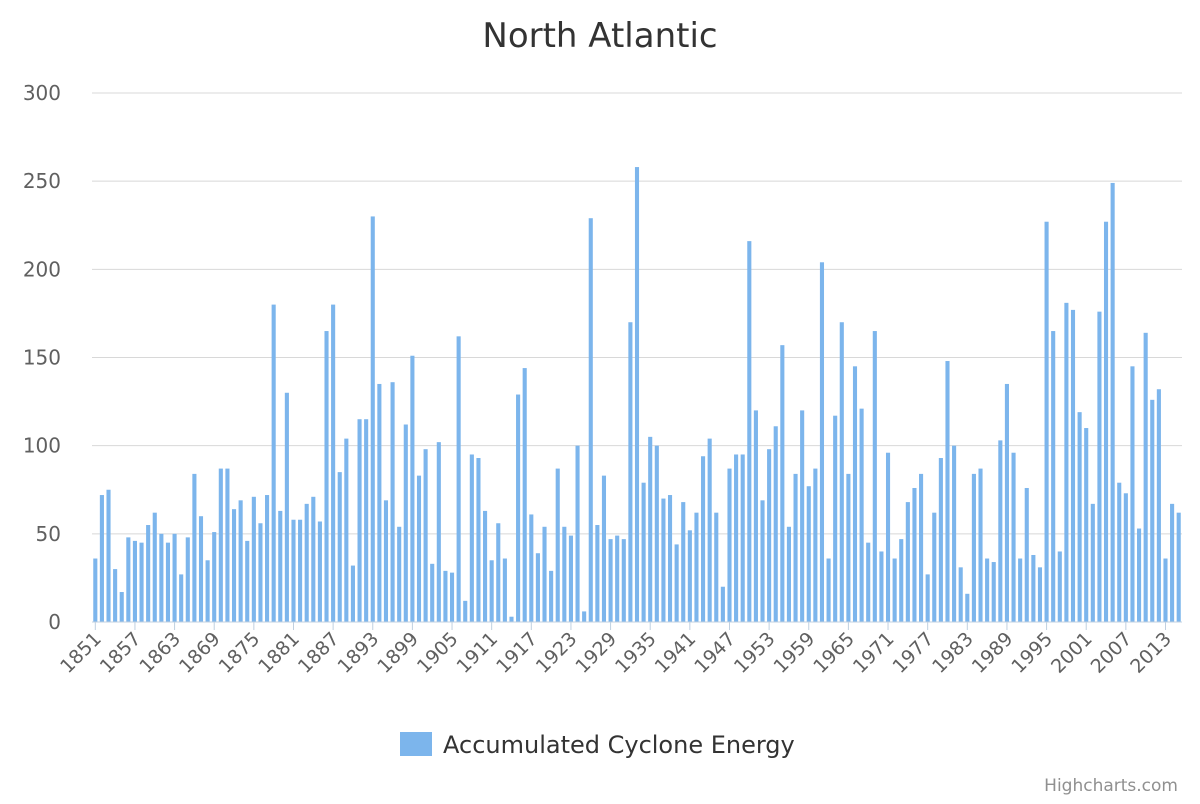 The width and height of the screenshot is (1200, 804). What do you see at coordinates (1111, 786) in the screenshot?
I see `credits-link: Highcharts.com` at bounding box center [1111, 786].